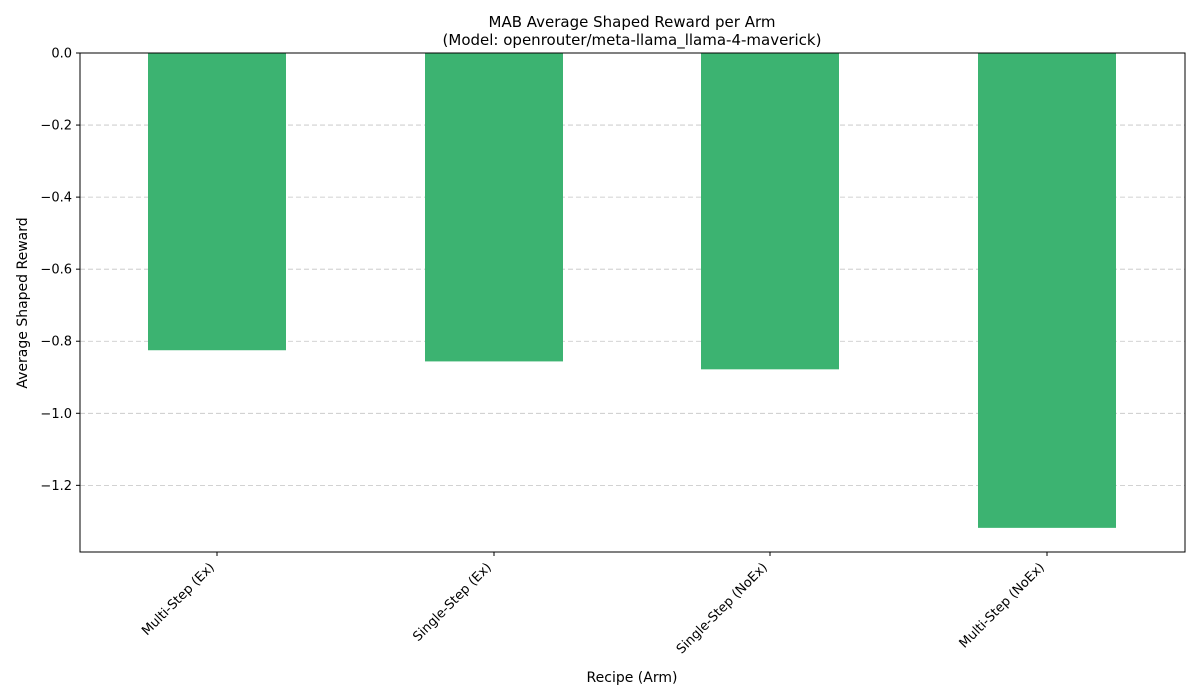 This screenshot has height=700, width=1200. I want to click on x-tick-label: Single-Step (NoEx), so click(722, 608).